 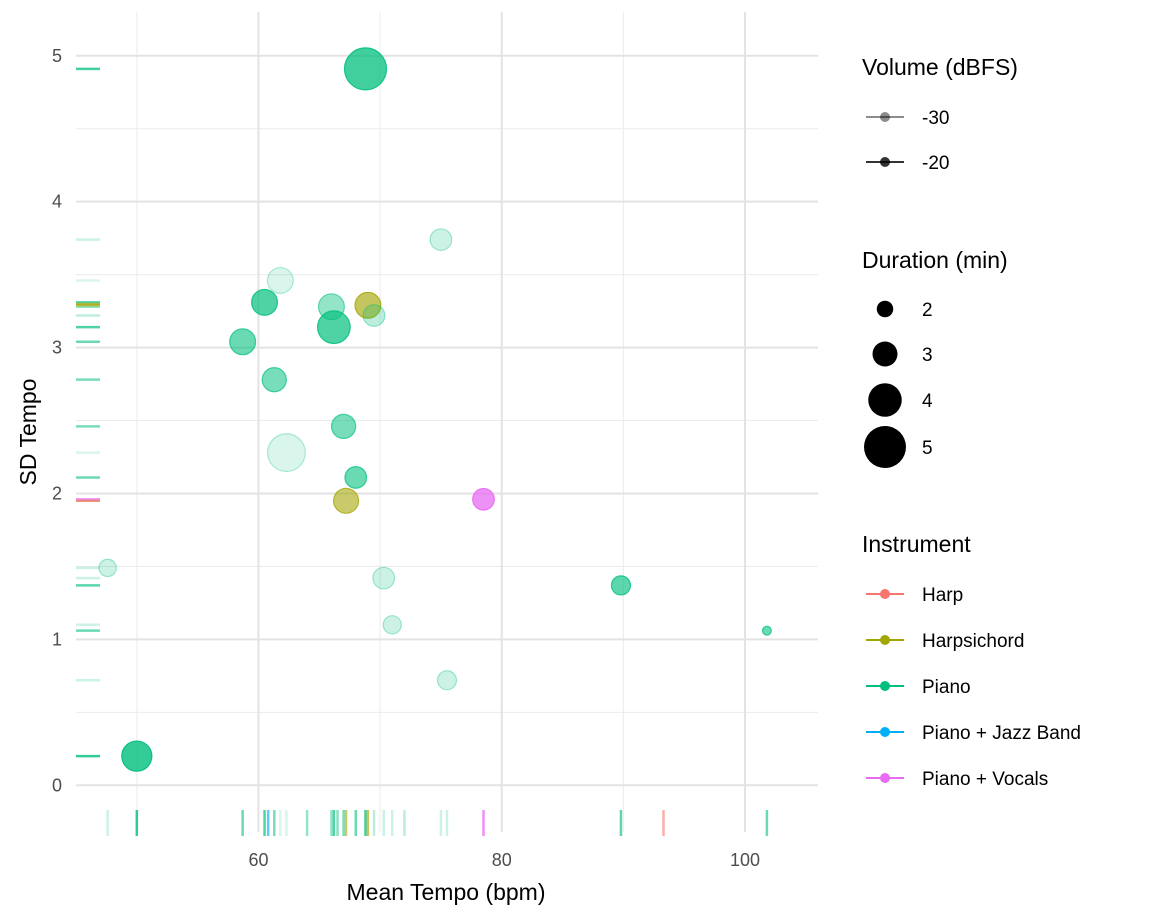 I want to click on y-tick-label: 5, so click(x=57, y=56).